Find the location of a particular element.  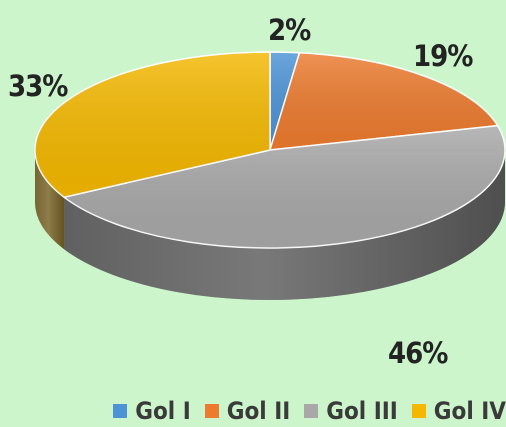

legend-item-gol-iv: Gol IV is located at coordinates (458, 410).